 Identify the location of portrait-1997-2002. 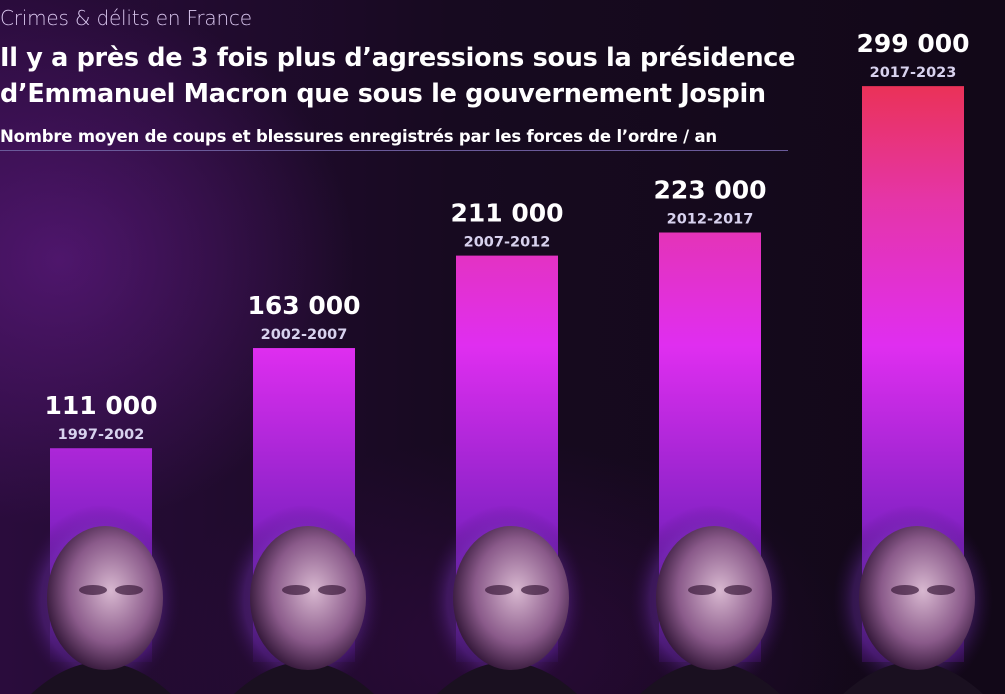
(101, 599).